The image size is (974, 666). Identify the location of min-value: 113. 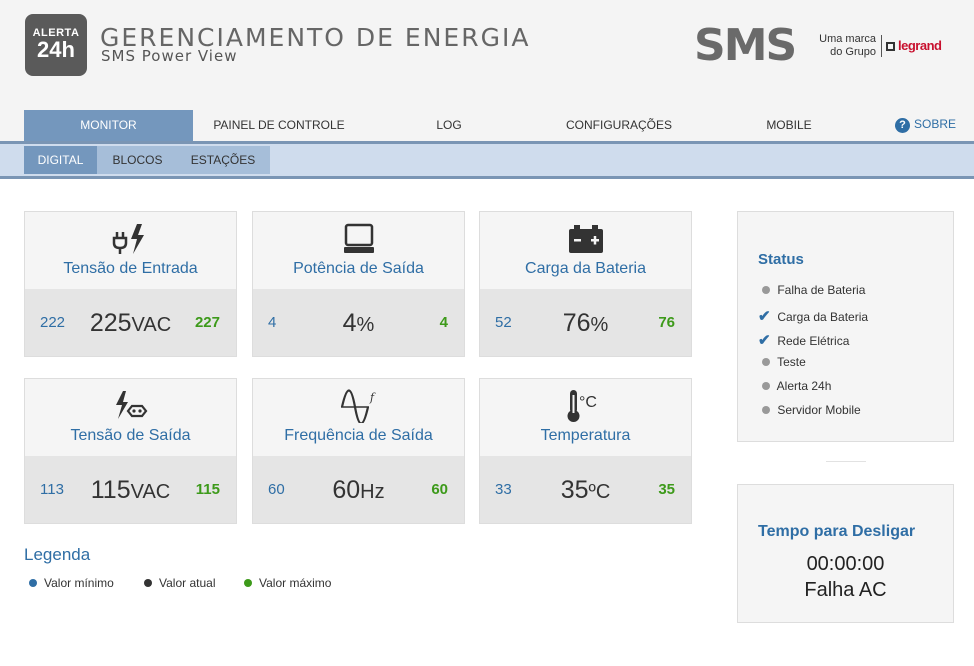
(52, 489).